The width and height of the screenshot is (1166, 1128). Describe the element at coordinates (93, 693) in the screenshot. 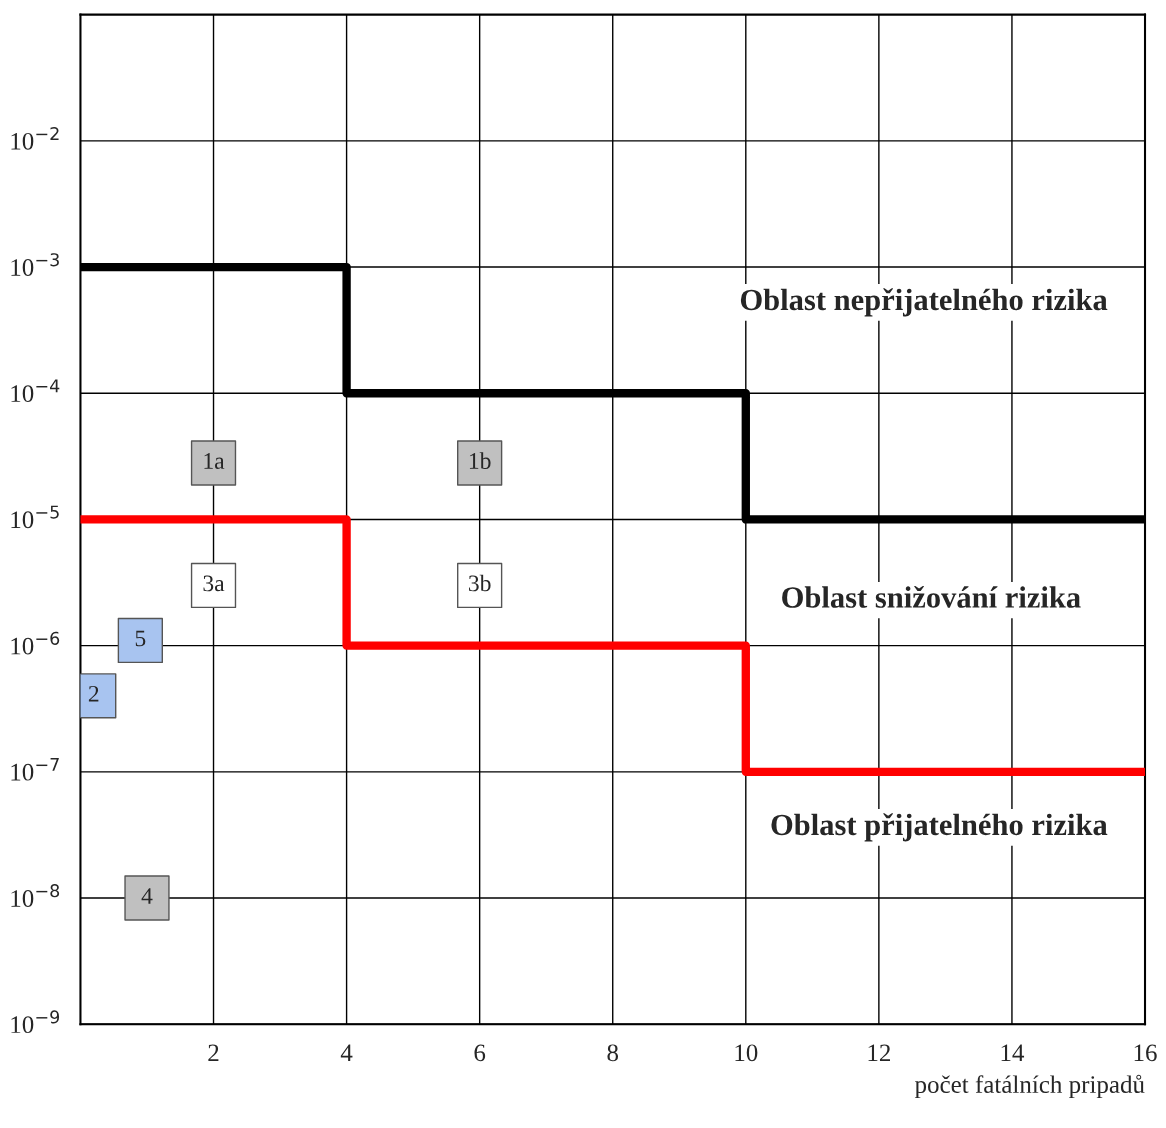

I see `series-label: 2` at that location.